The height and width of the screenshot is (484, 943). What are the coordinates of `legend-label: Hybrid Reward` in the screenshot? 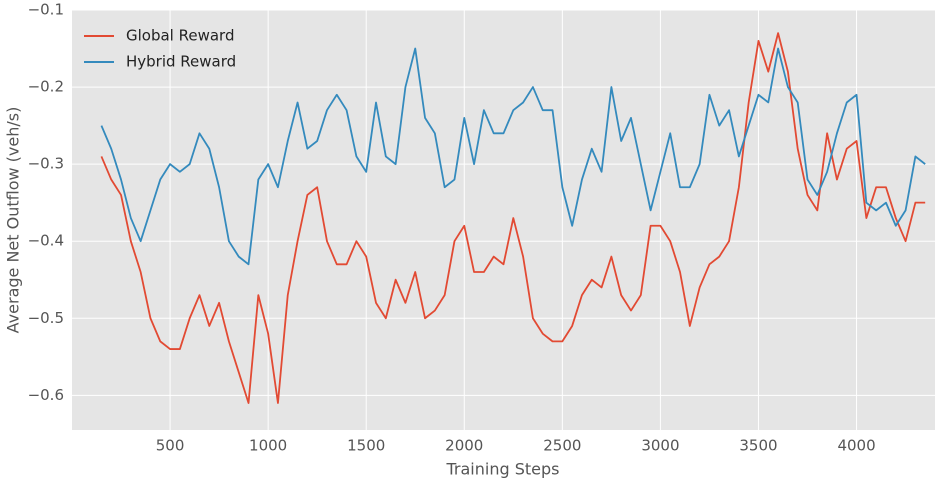 It's located at (181, 62).